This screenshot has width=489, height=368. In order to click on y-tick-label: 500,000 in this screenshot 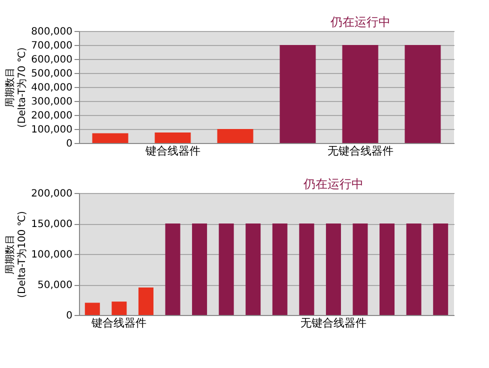, I will do `click(51, 74)`.